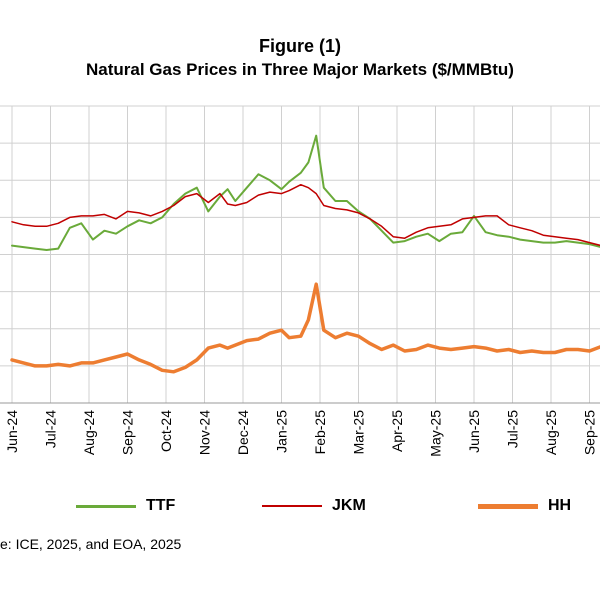 This screenshot has width=600, height=600. I want to click on legend-swatch-hh, so click(508, 506).